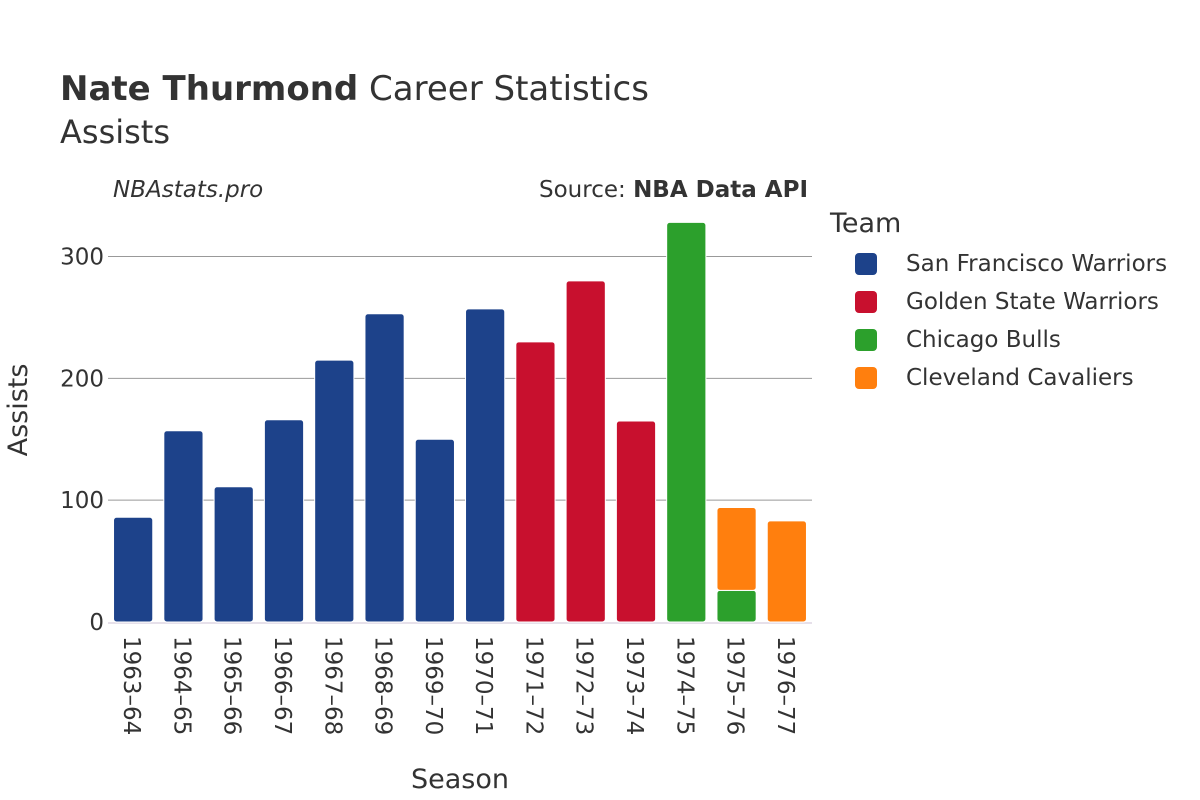 This screenshot has height=800, width=1200. What do you see at coordinates (433, 685) in the screenshot?
I see `x-tick-label: 1969–70` at bounding box center [433, 685].